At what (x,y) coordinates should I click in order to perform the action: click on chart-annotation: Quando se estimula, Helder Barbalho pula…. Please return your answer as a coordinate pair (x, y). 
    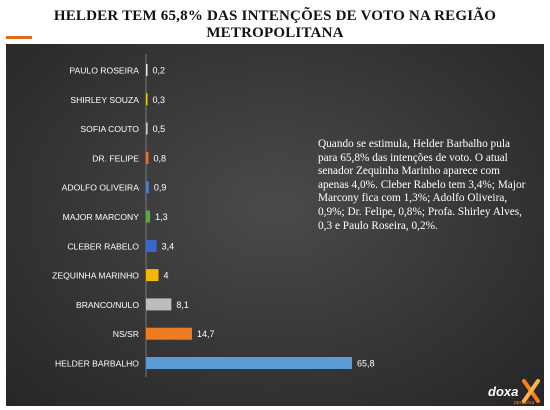
    Looking at the image, I should click on (422, 185).